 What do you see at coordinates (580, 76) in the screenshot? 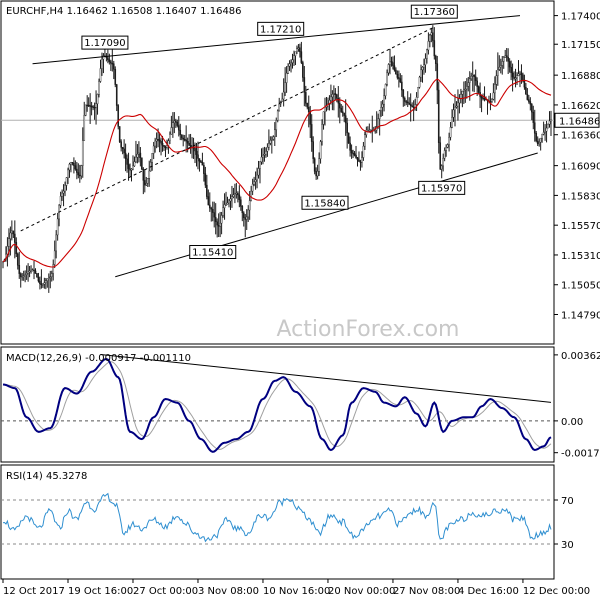
I see `price-tick-label: 1.16880` at bounding box center [580, 76].